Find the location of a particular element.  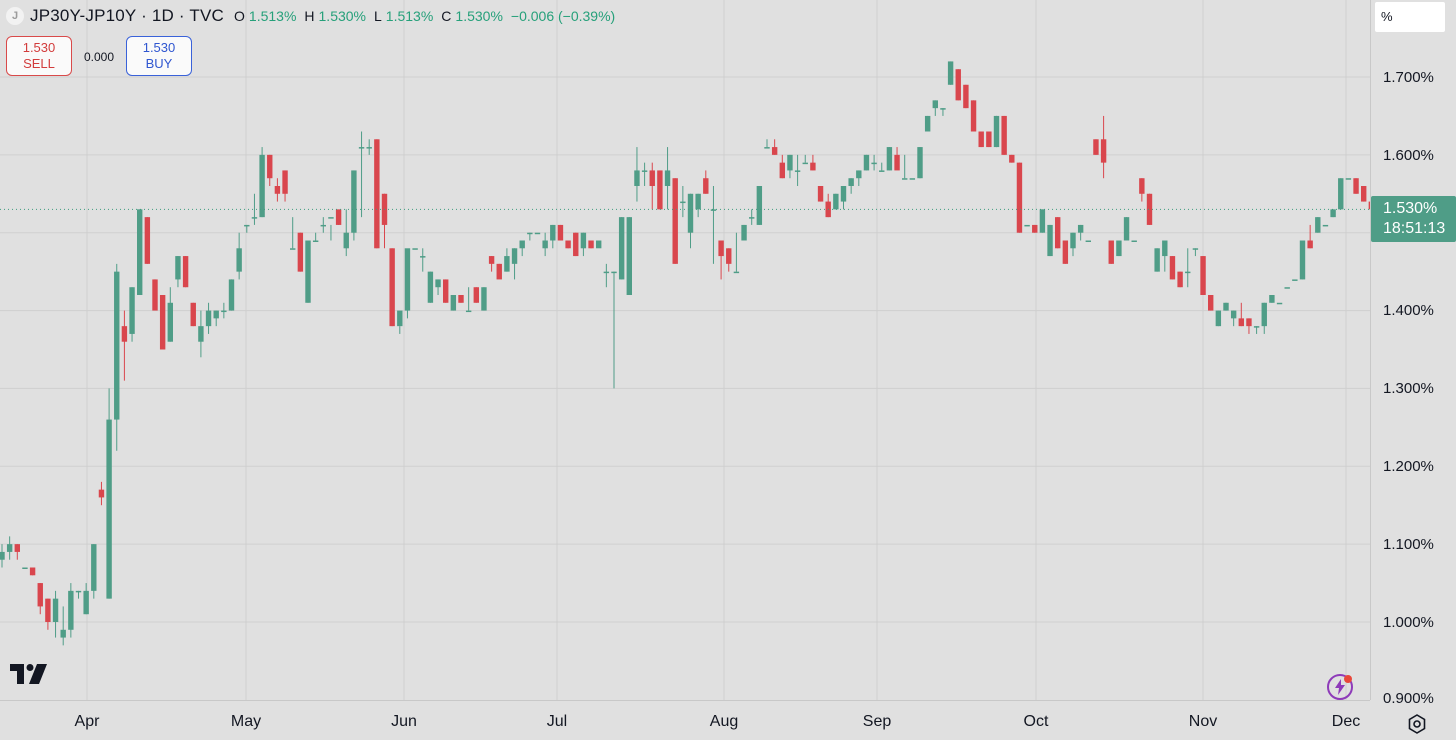

axis-unit-selector: % is located at coordinates (1410, 17).